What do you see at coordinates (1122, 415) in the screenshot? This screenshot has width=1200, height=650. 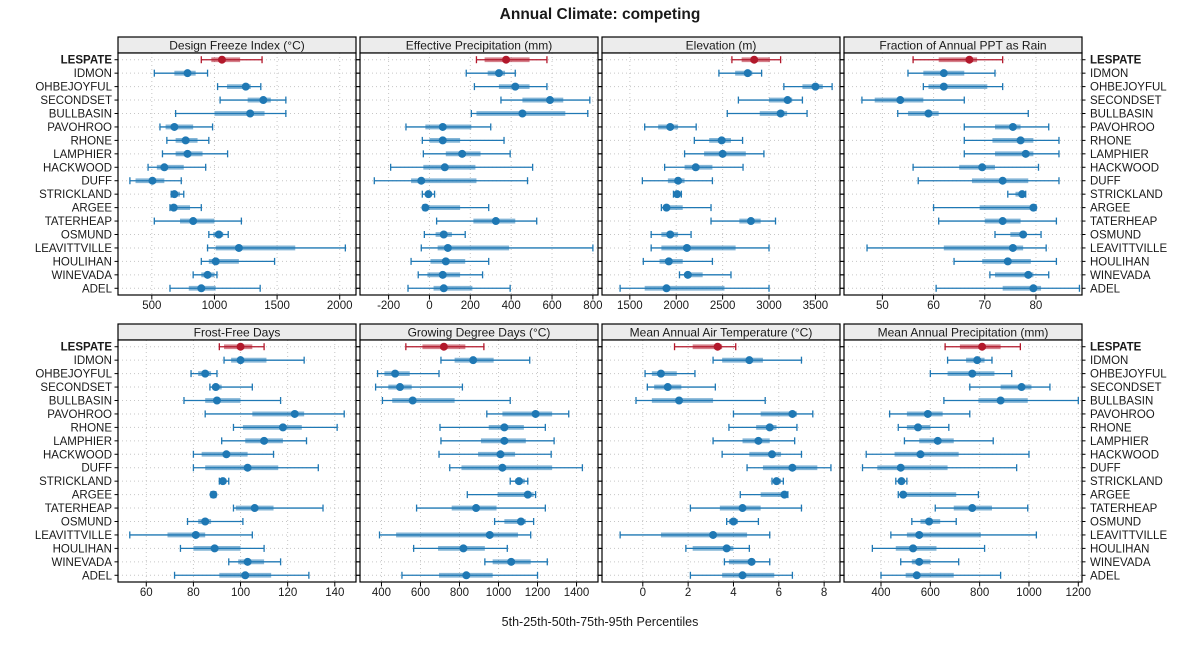 I see `site-label-right-pavohroo: PAVOHROO` at bounding box center [1122, 415].